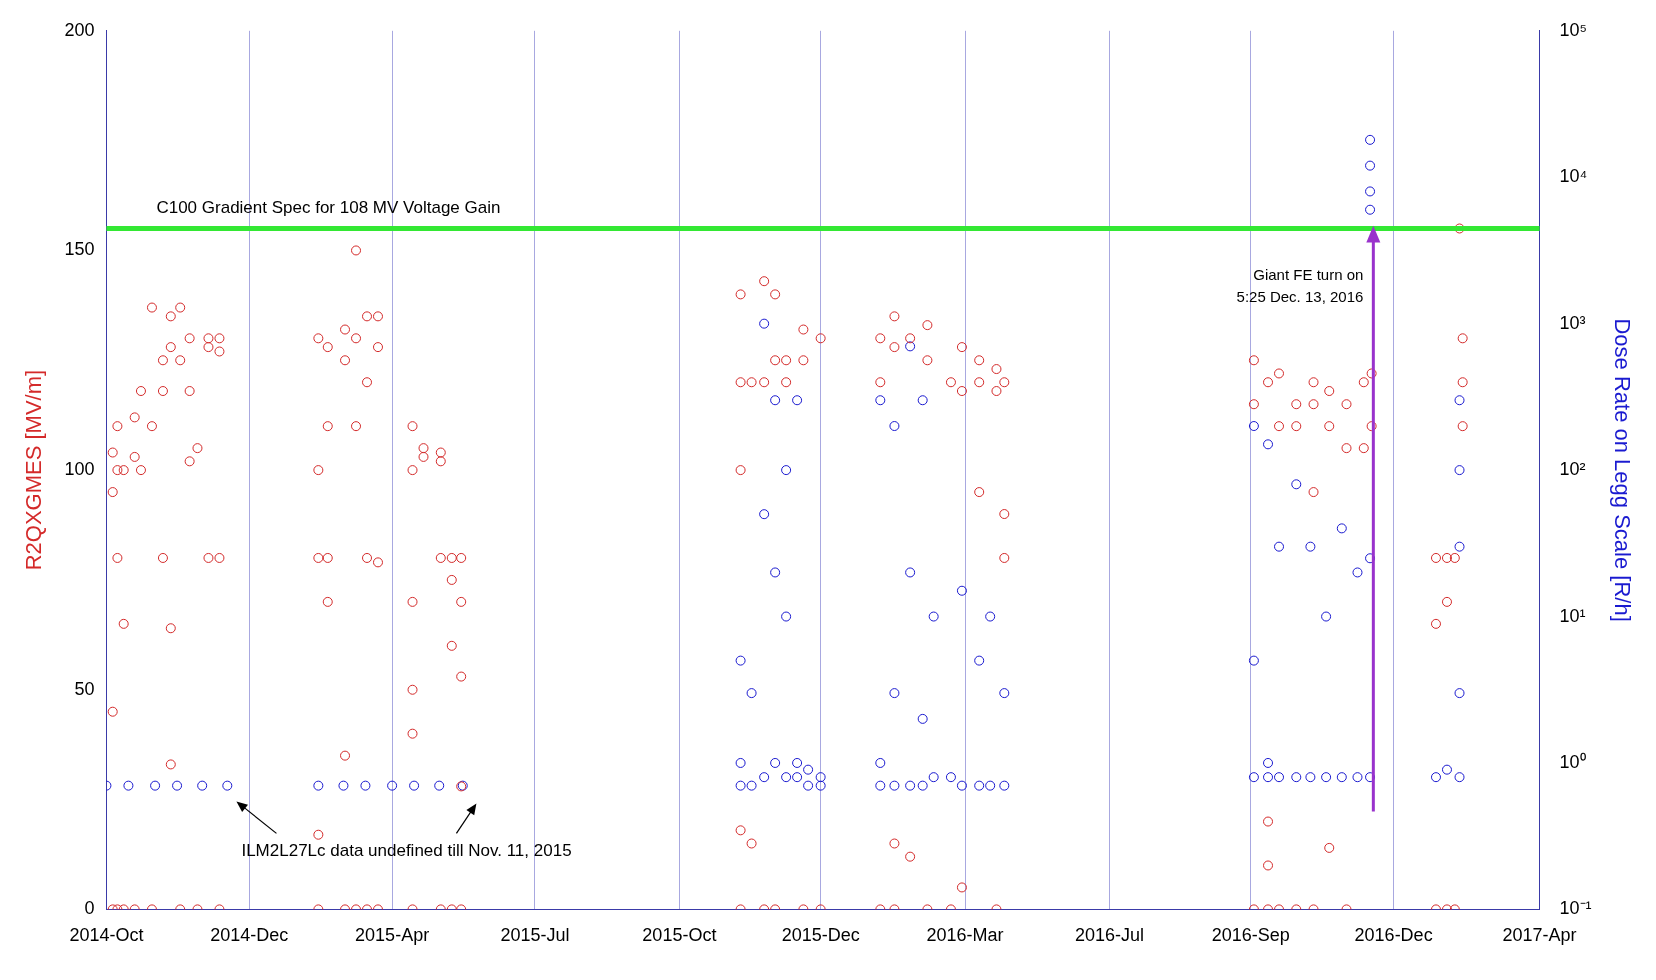 The image size is (1656, 980). What do you see at coordinates (1572, 469) in the screenshot?
I see `y2-tick-label: 10²` at bounding box center [1572, 469].